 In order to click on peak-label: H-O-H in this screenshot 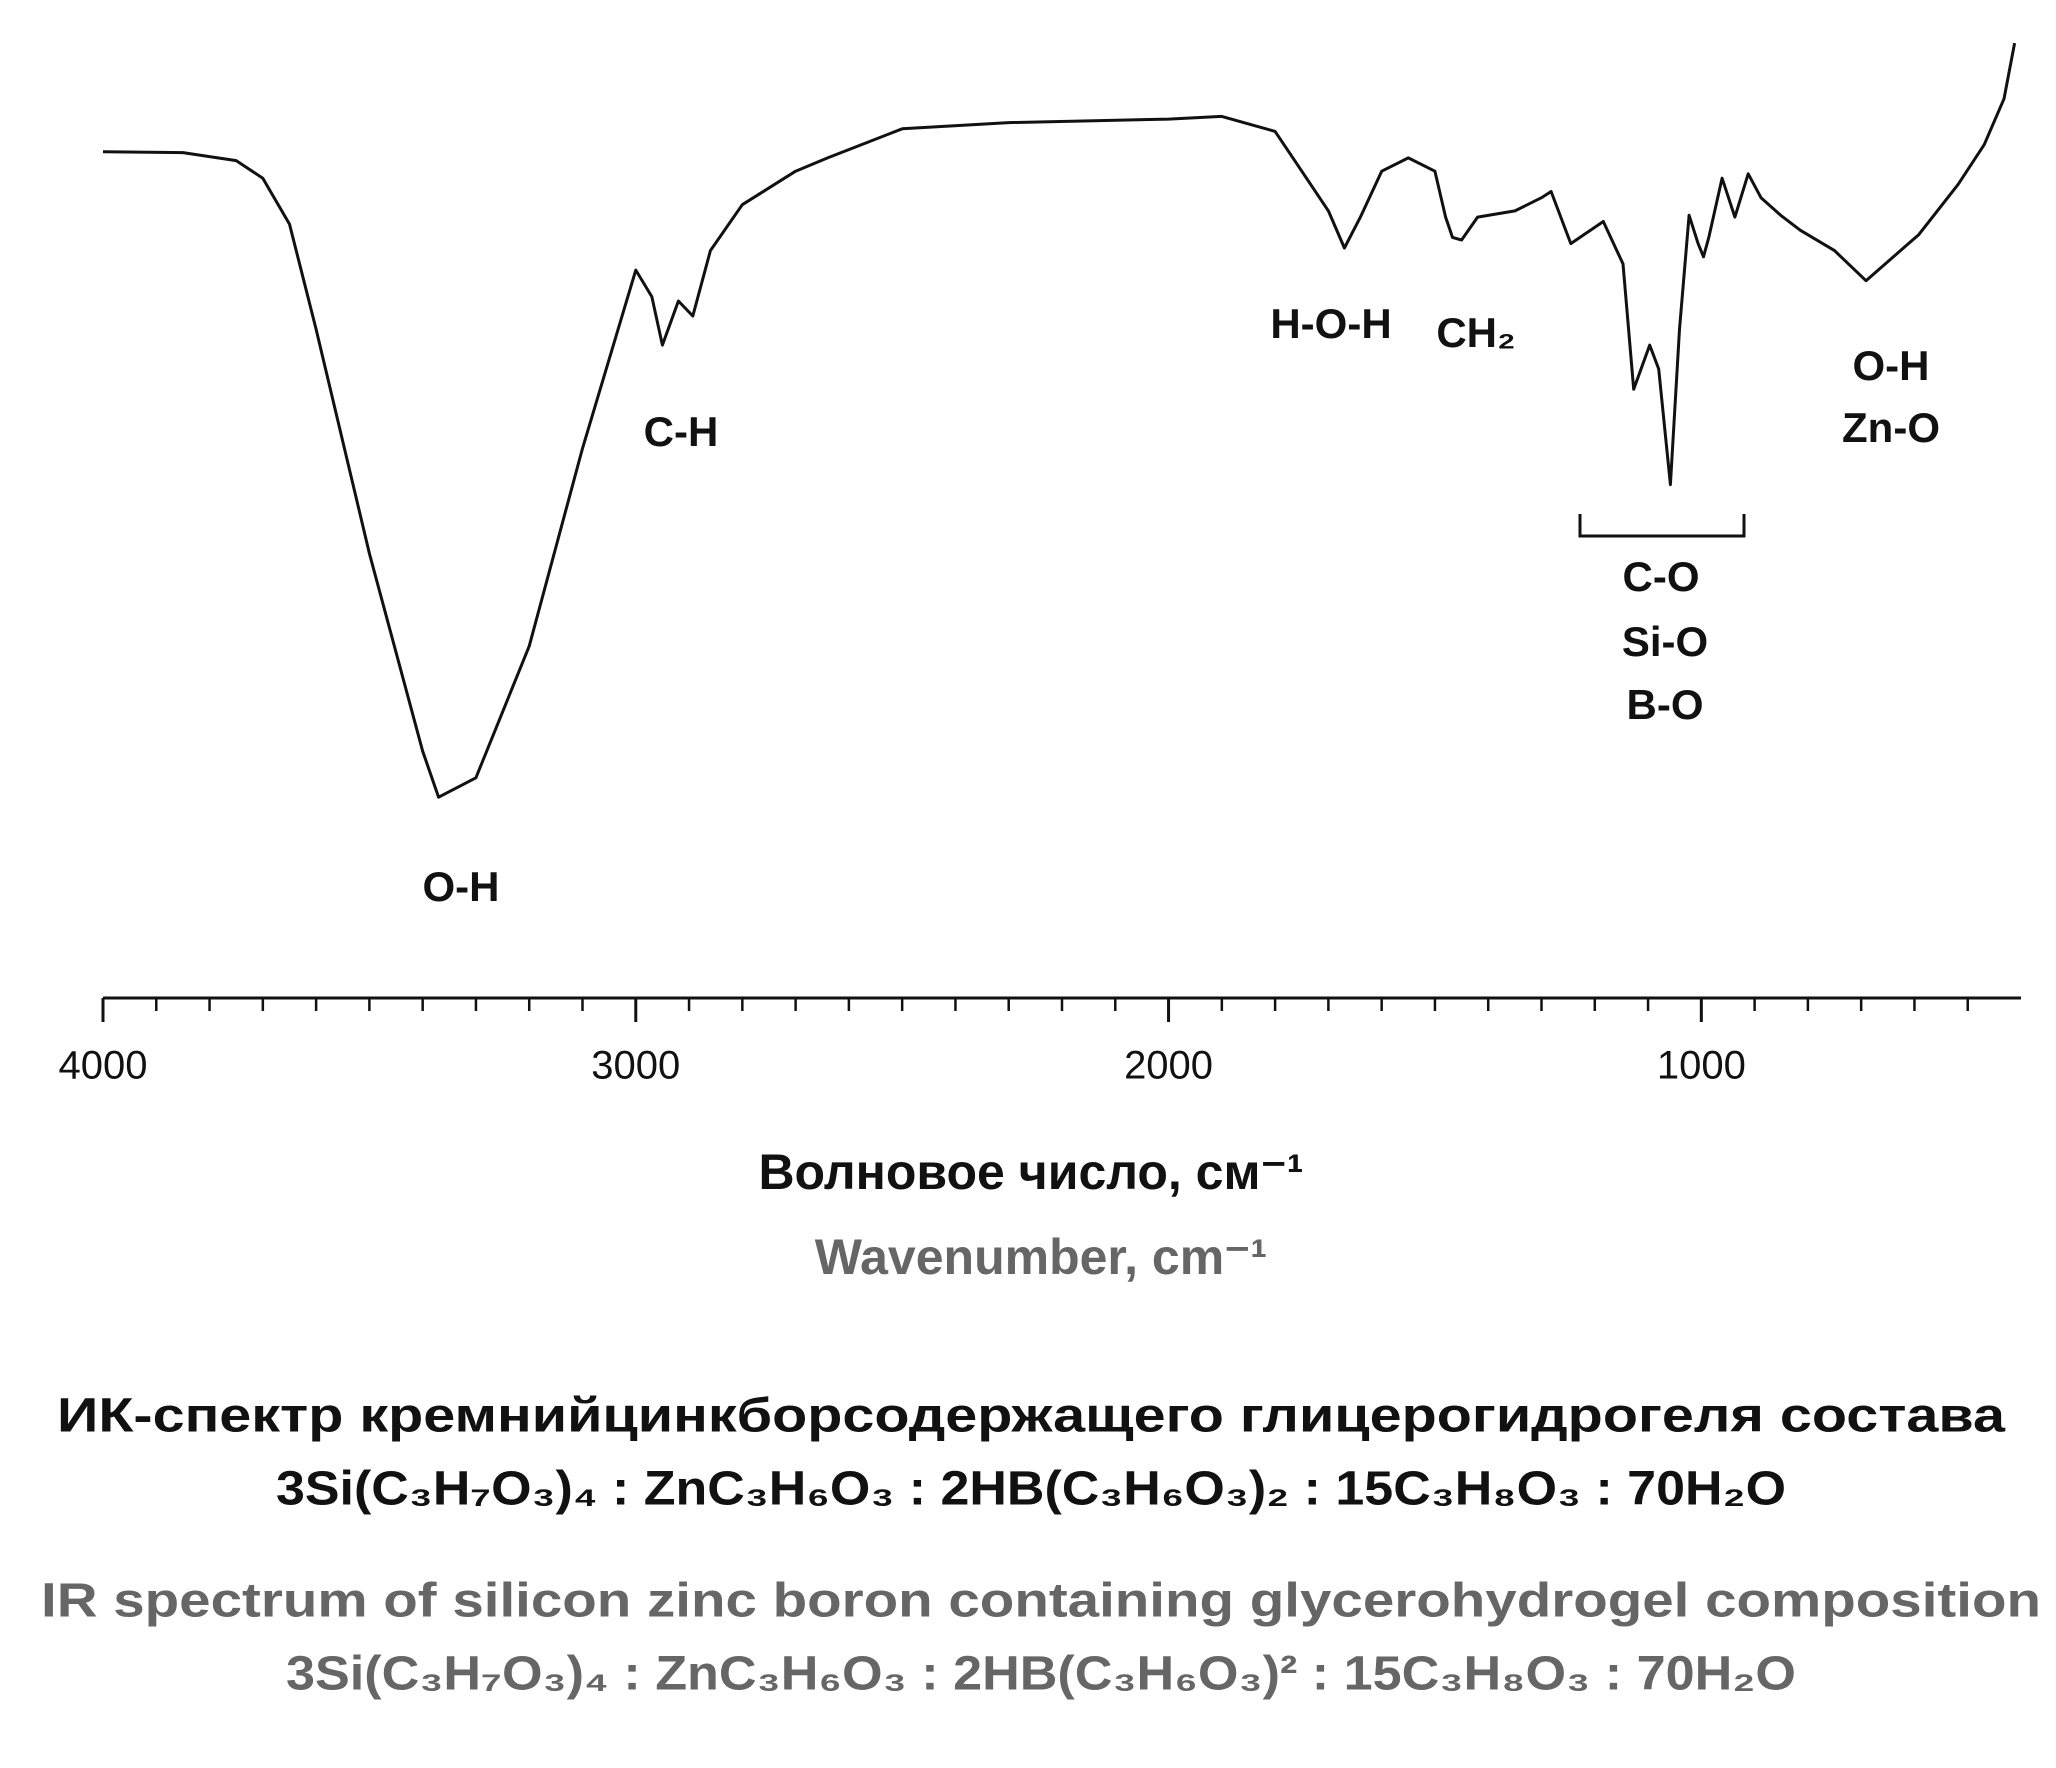, I will do `click(1330, 323)`.